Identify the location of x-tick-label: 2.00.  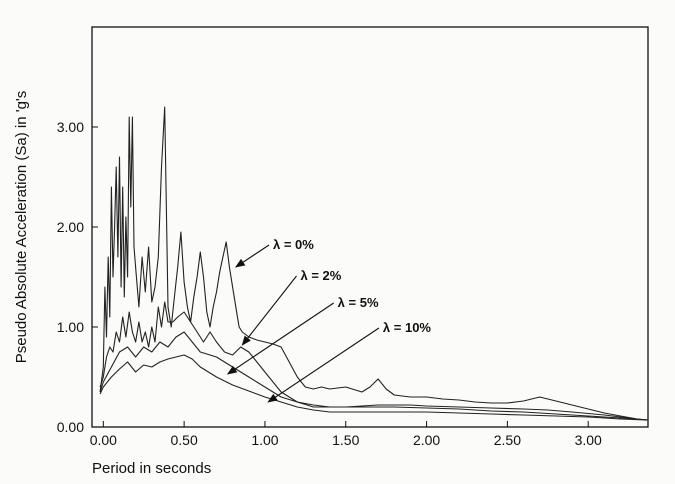
(426, 440).